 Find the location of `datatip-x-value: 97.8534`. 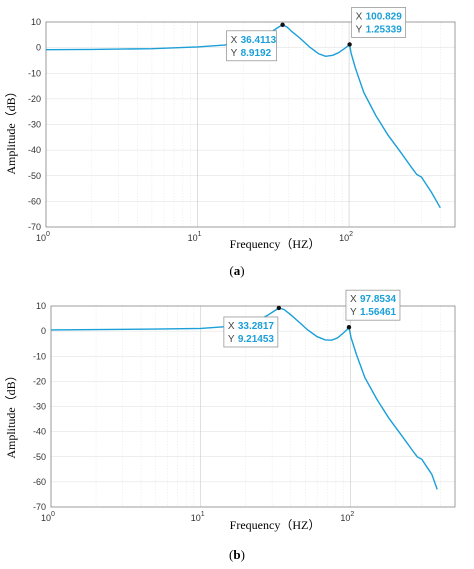

datatip-x-value: 97.8534 is located at coordinates (378, 299).